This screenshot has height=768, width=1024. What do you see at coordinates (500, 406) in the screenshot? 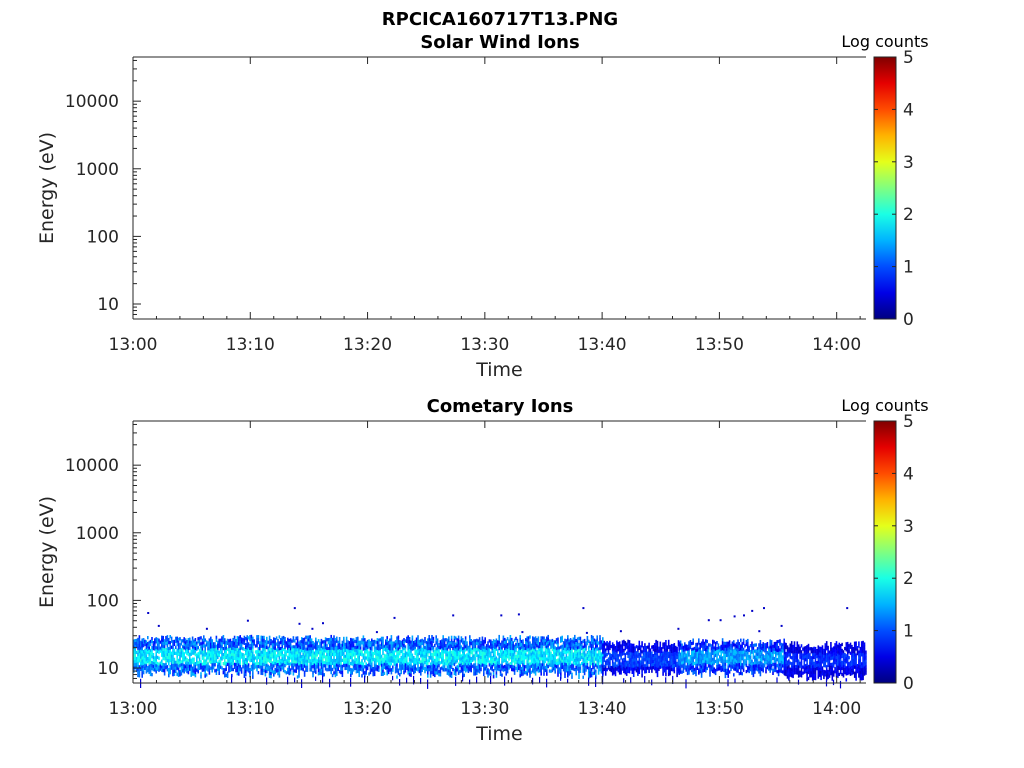
I see `panel-title: Cometary Ions` at bounding box center [500, 406].